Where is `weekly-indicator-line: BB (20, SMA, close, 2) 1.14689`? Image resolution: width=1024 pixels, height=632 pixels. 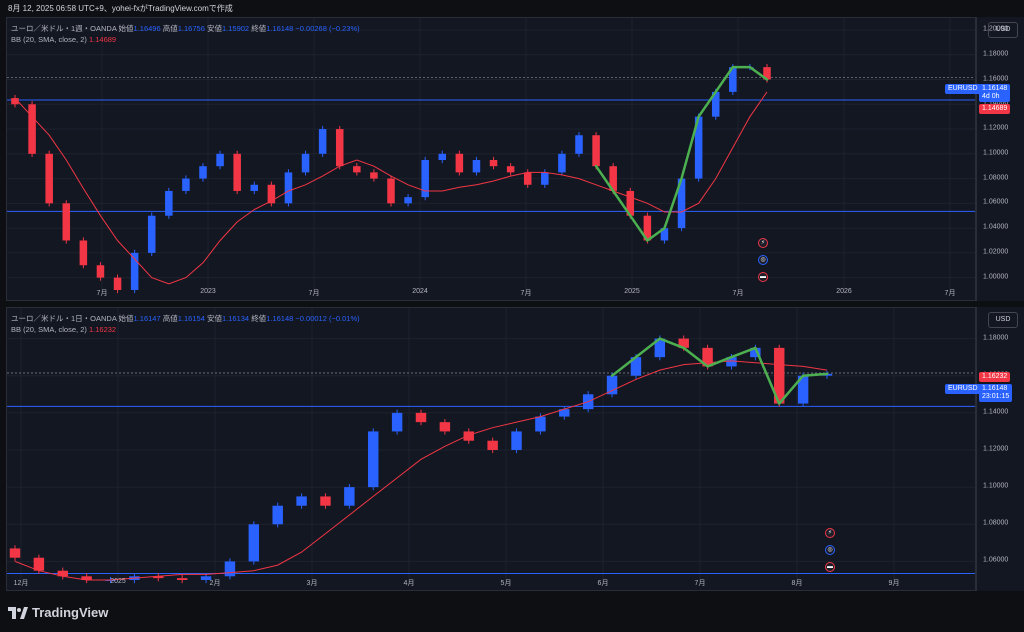 weekly-indicator-line: BB (20, SMA, close, 2) 1.14689 is located at coordinates (63, 39).